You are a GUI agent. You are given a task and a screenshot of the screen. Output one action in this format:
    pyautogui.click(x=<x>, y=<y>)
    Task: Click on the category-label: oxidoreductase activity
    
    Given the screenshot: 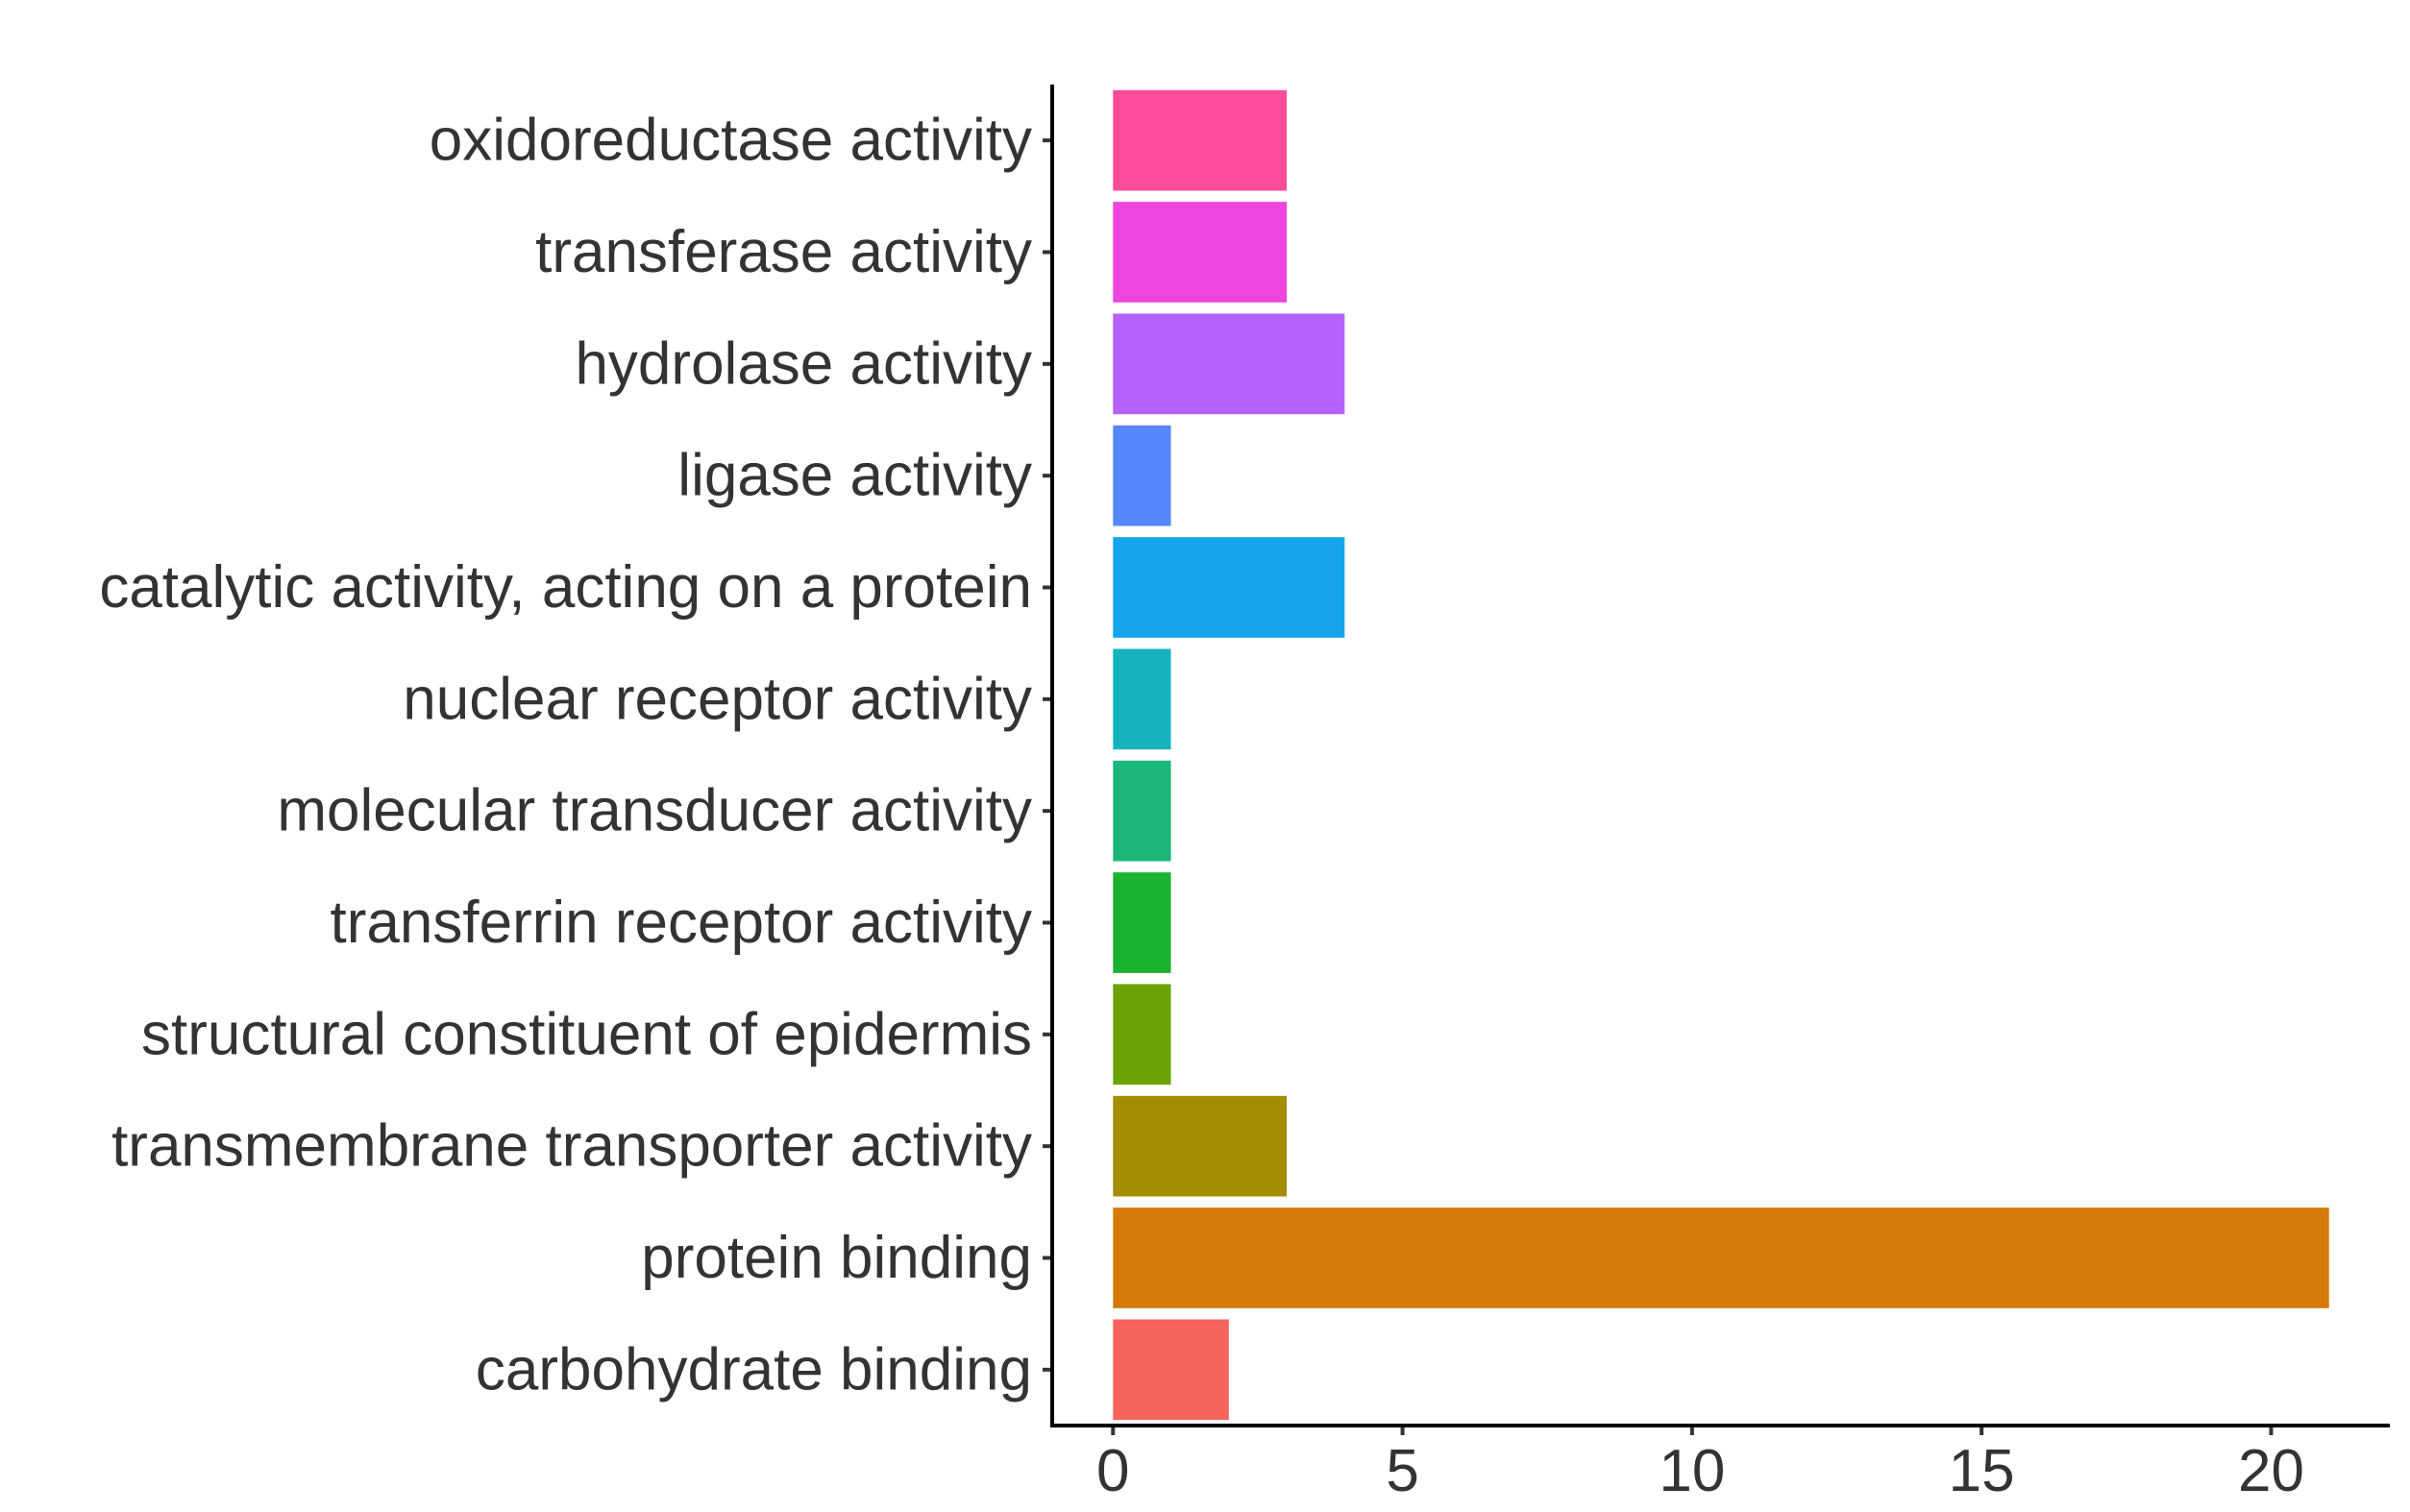 What is the action you would take?
    pyautogui.click(x=731, y=141)
    